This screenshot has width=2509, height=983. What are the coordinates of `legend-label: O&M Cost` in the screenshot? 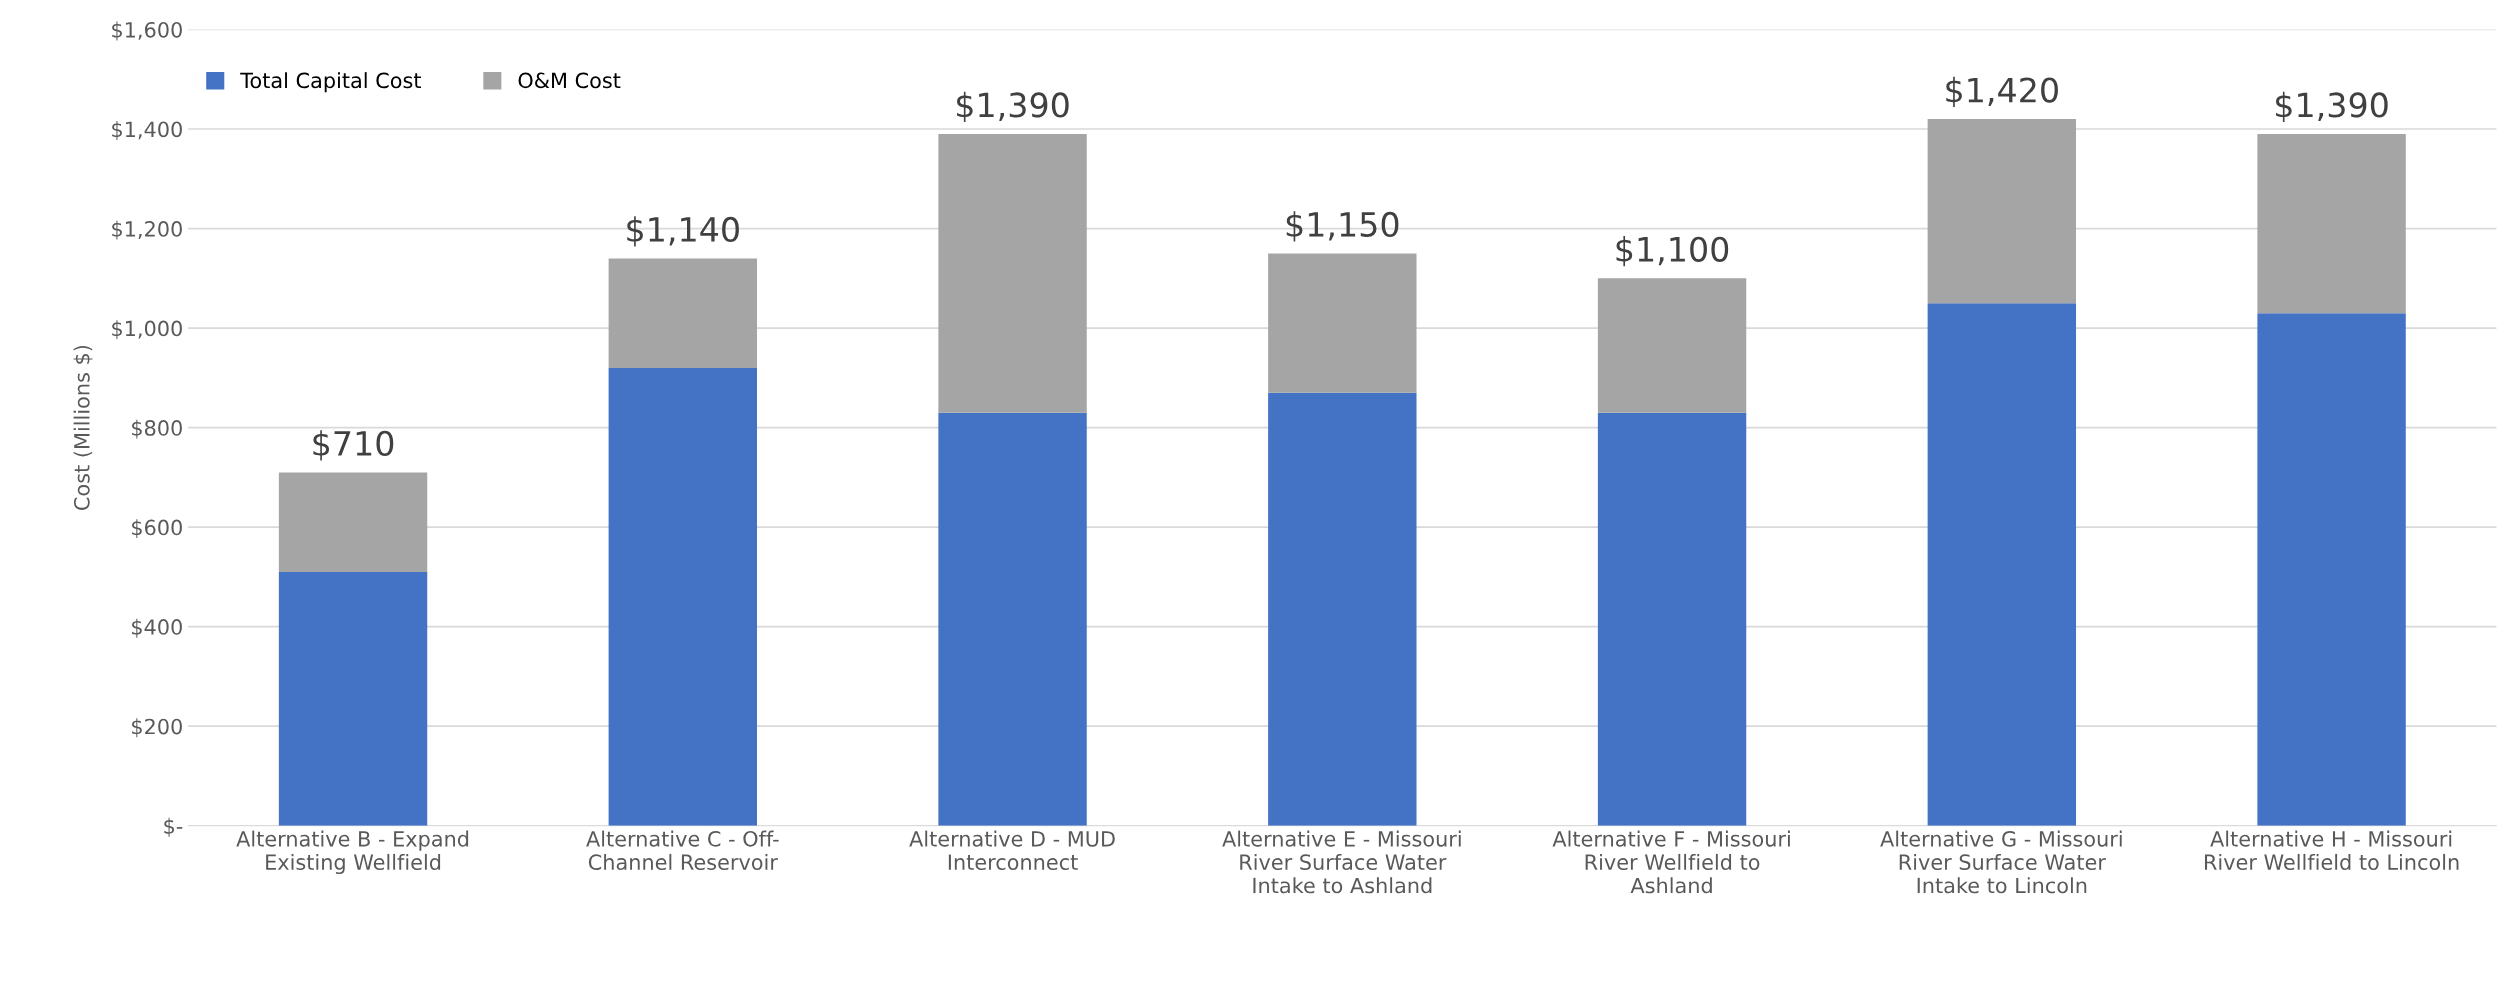 It's located at (569, 80).